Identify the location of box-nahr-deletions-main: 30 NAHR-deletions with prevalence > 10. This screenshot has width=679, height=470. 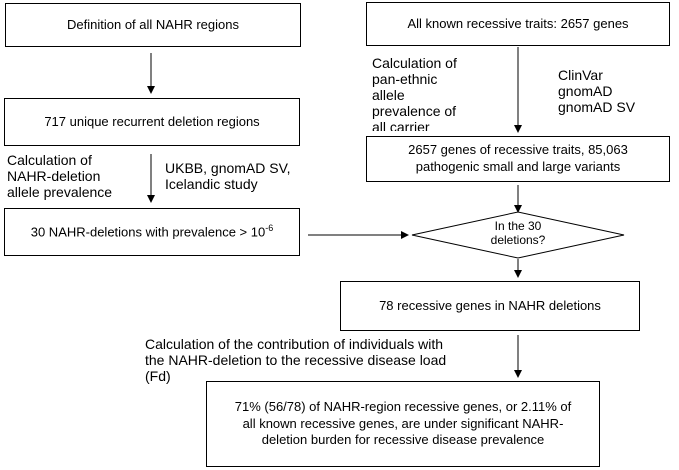
(148, 232).